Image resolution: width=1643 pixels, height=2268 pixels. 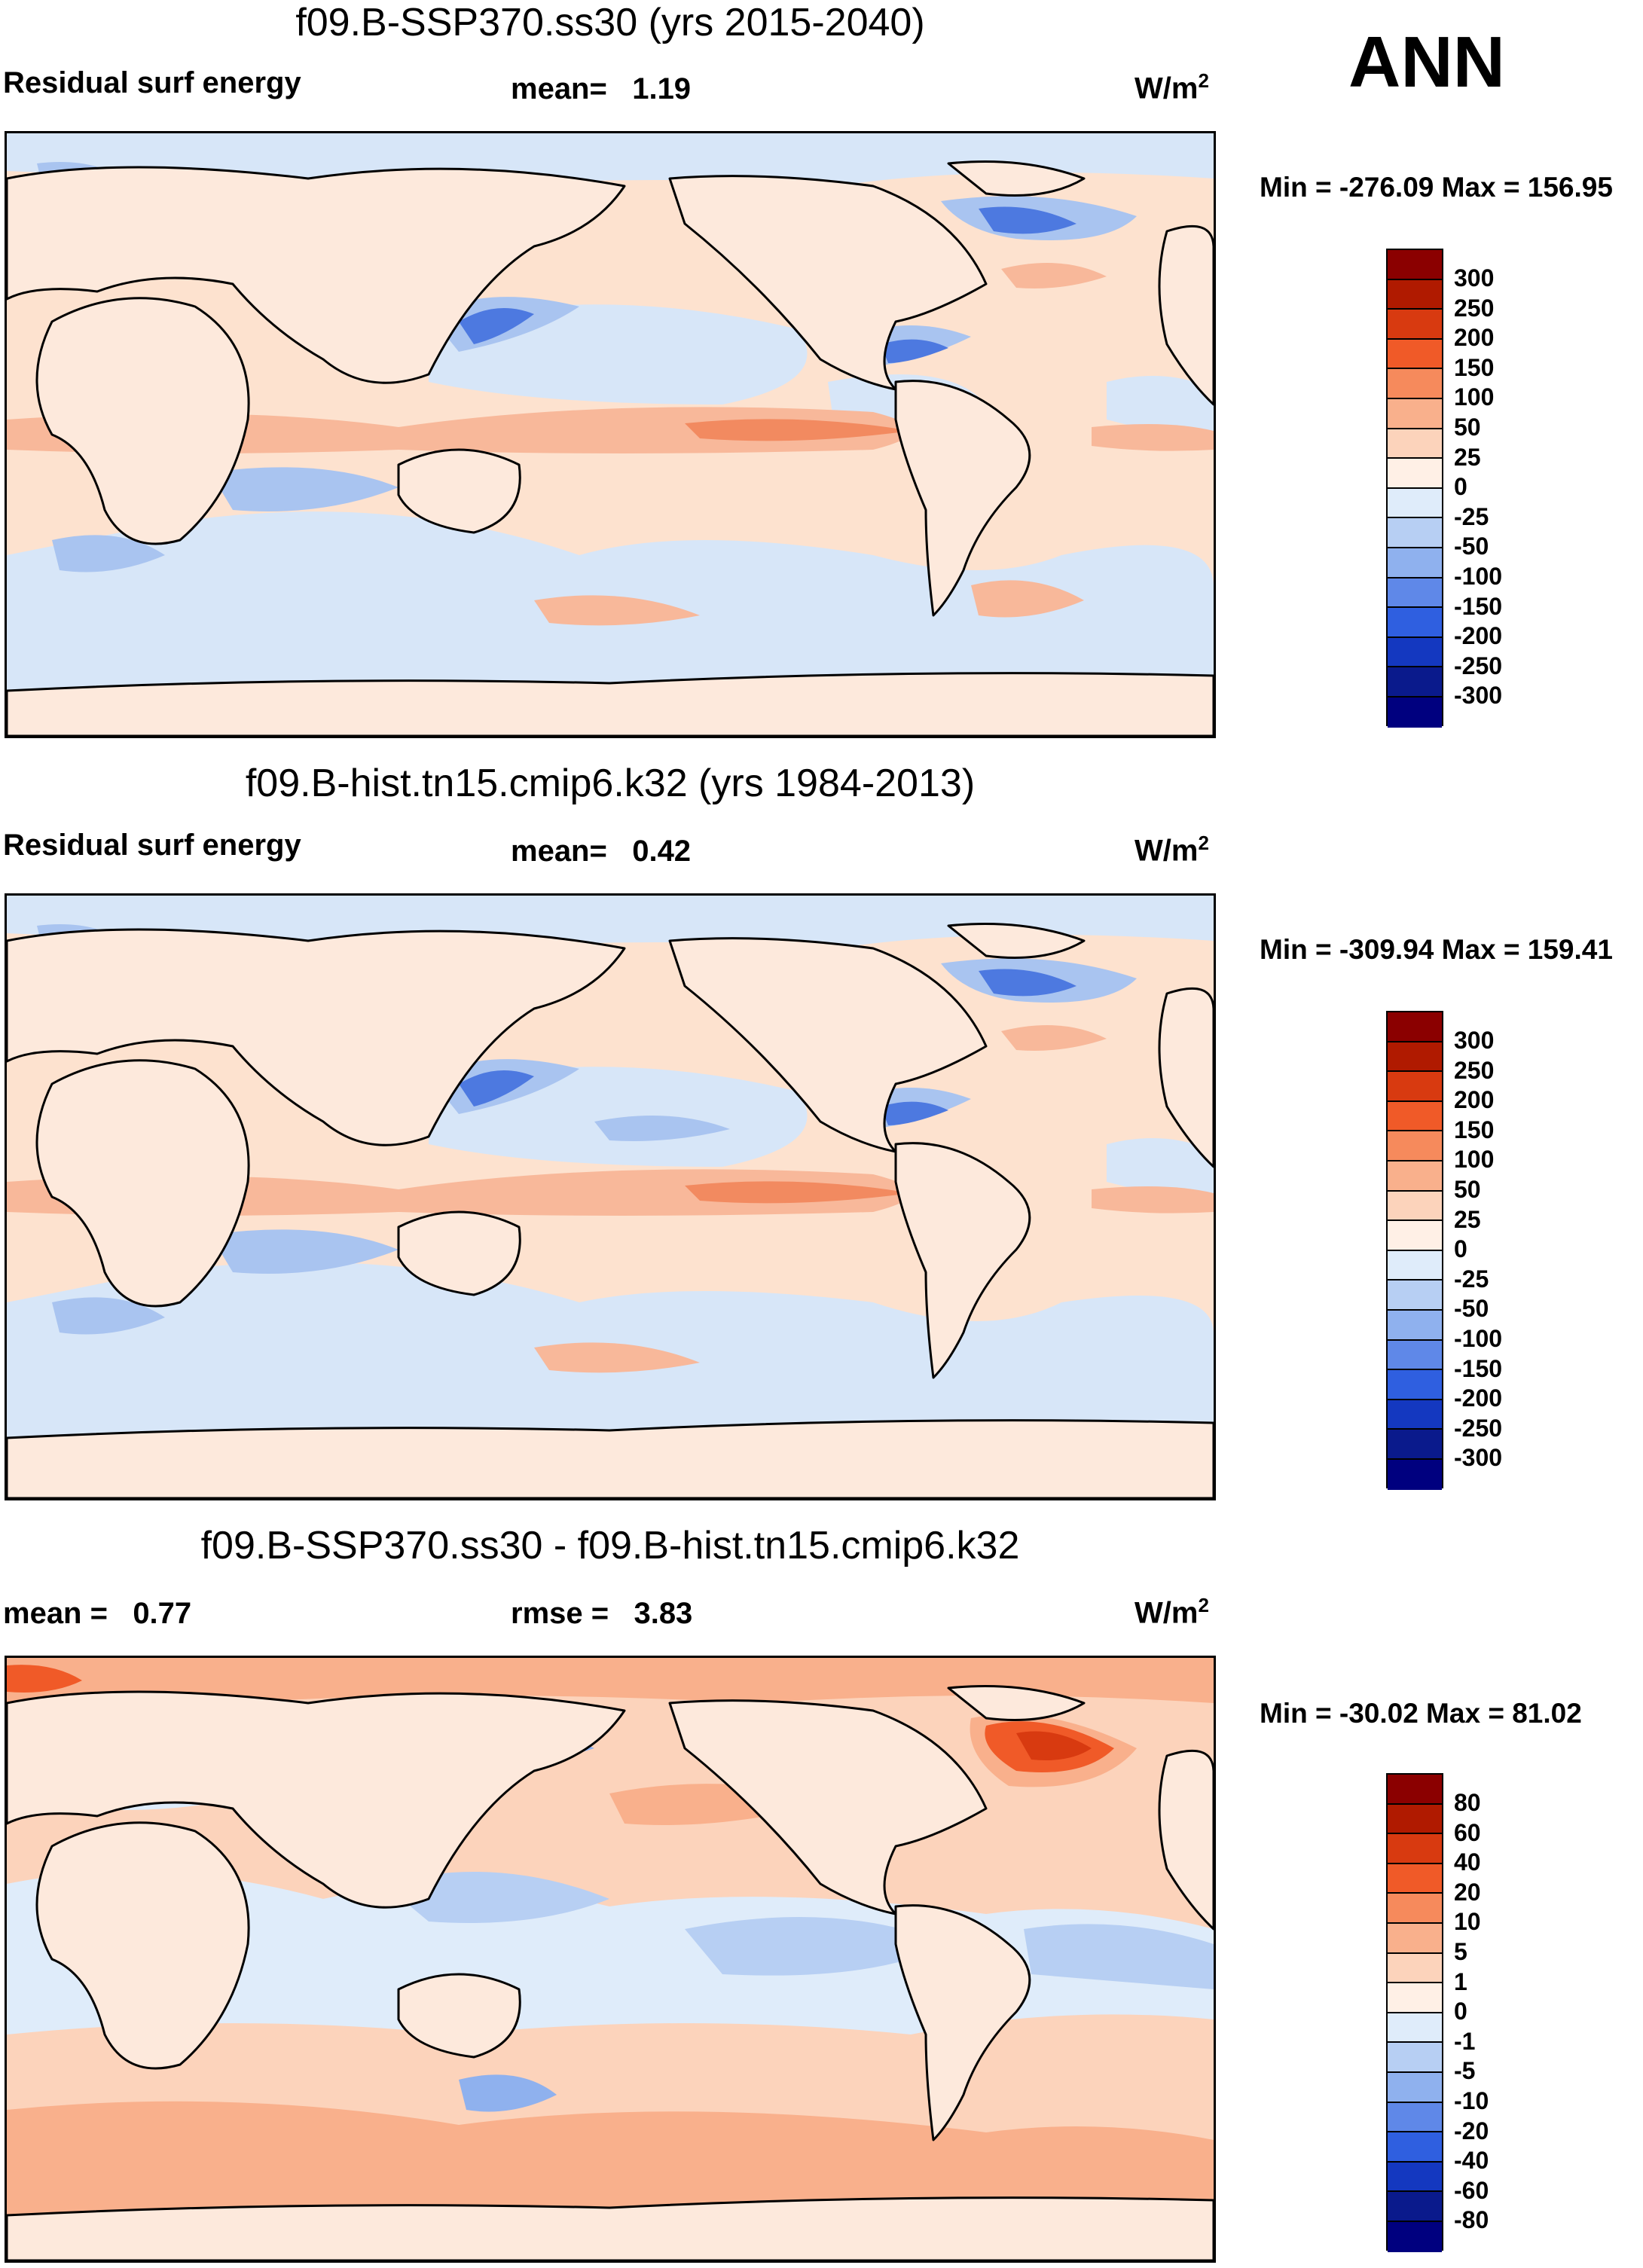 What do you see at coordinates (97, 1613) in the screenshot?
I see `panel-3-mean-label: mean = 0.77` at bounding box center [97, 1613].